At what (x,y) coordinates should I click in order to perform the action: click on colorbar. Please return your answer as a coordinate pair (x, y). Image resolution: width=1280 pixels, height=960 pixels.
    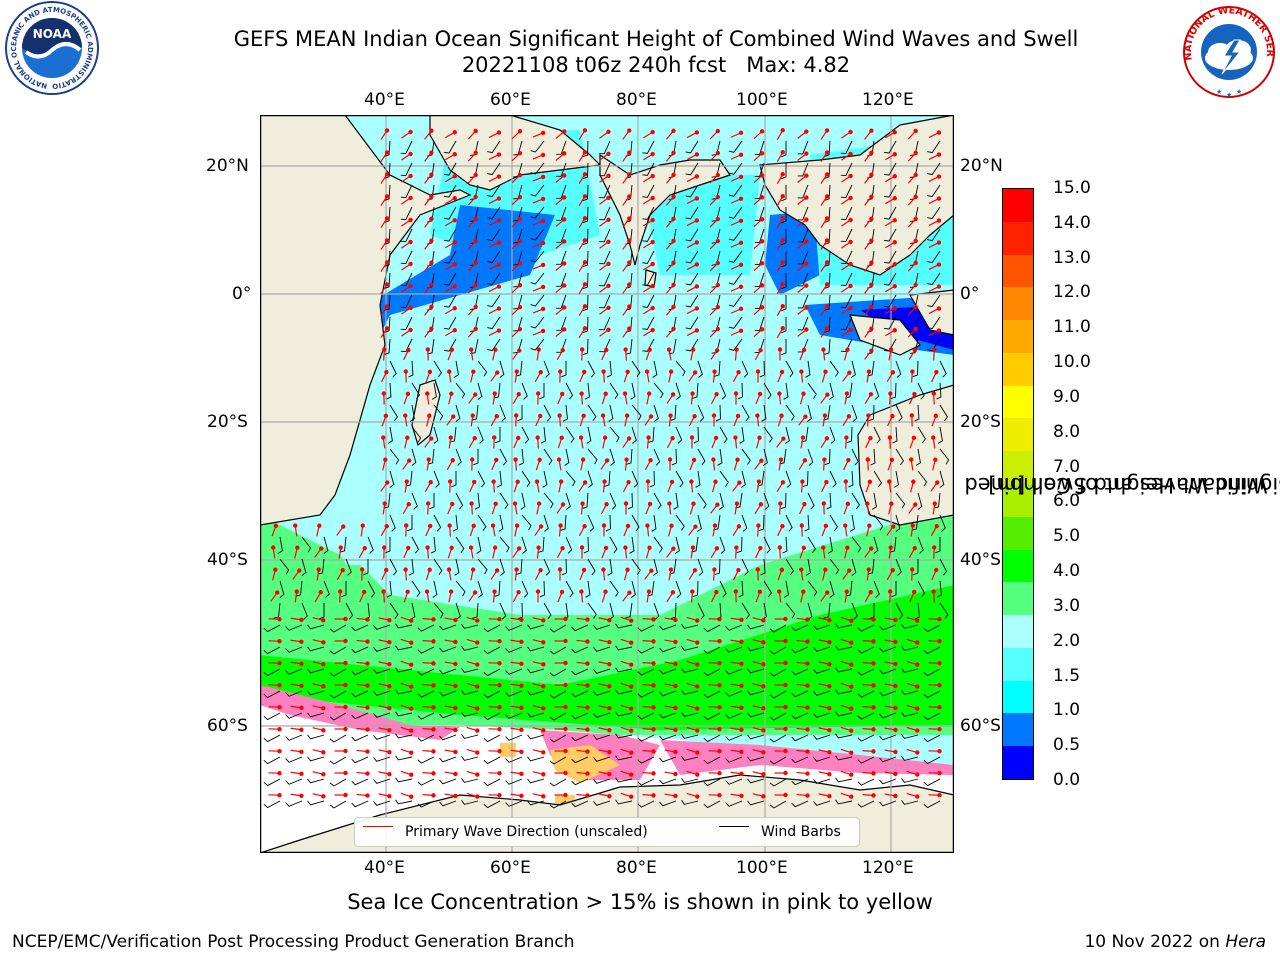
    Looking at the image, I should click on (1018, 484).